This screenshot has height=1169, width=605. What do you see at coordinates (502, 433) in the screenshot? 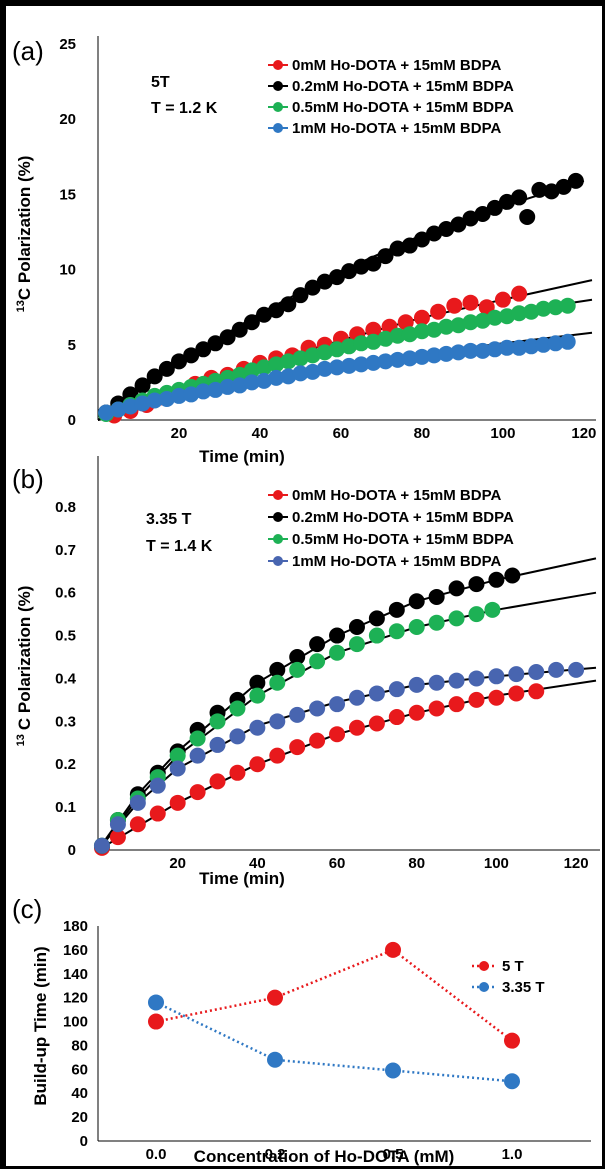
I see `x-tick-label: 100` at bounding box center [502, 433].